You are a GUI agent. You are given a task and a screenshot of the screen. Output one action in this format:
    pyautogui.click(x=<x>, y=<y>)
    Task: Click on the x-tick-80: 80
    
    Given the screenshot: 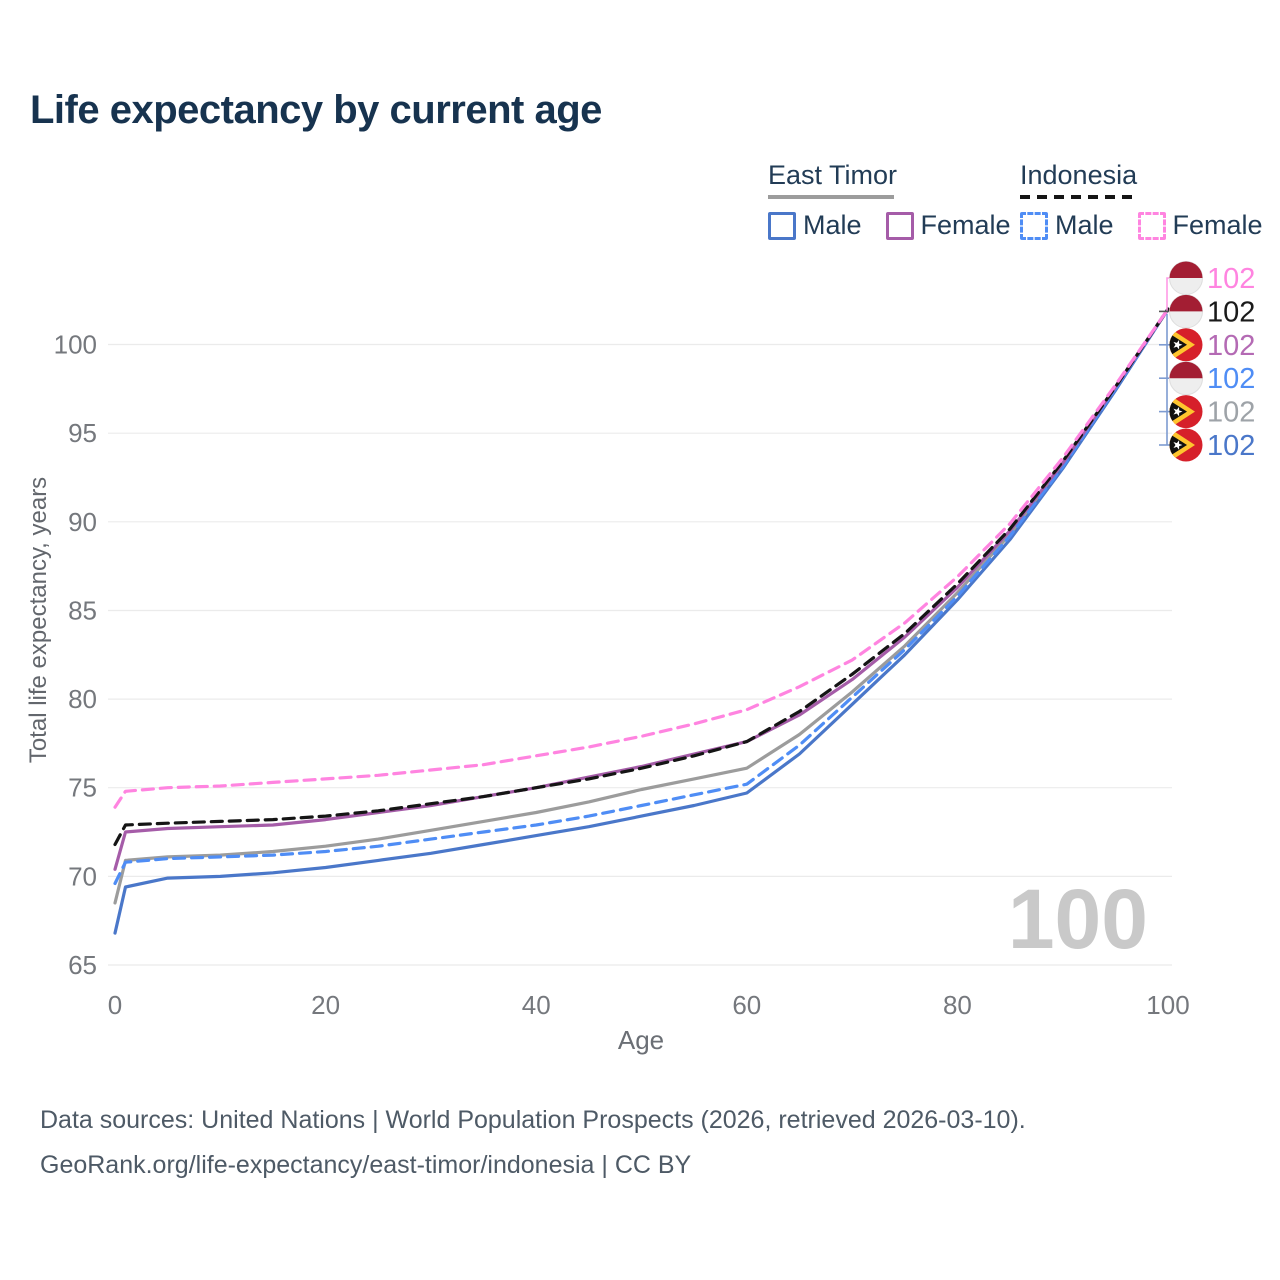 What is the action you would take?
    pyautogui.click(x=957, y=1005)
    